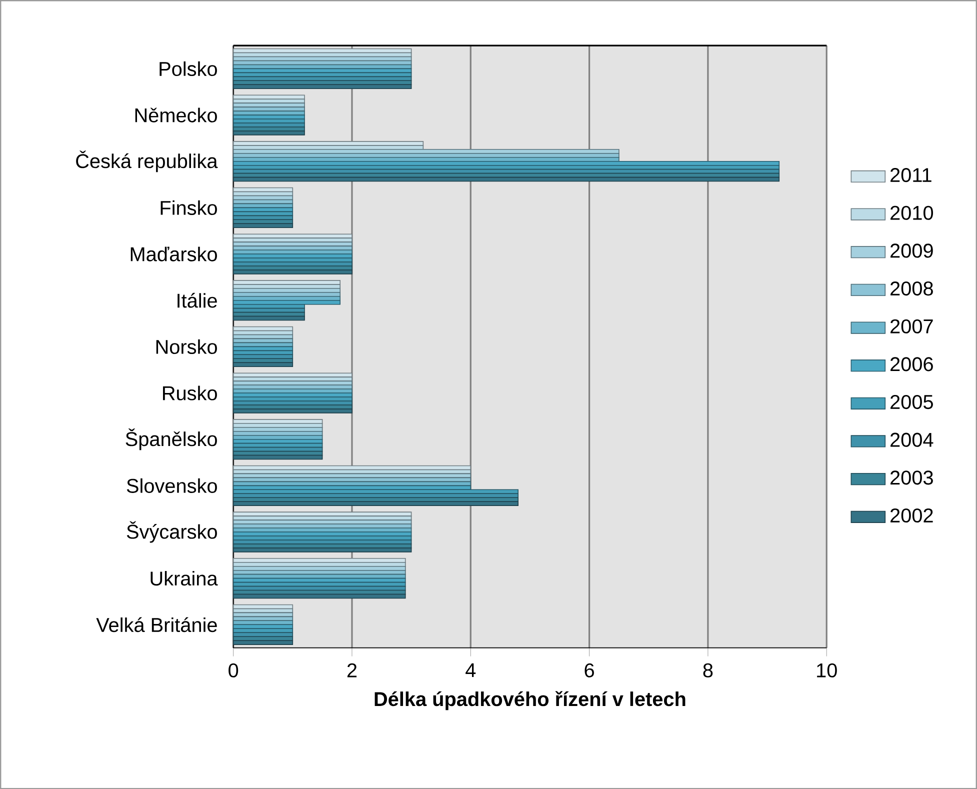 The width and height of the screenshot is (977, 789). Describe the element at coordinates (911, 401) in the screenshot. I see `legend-label: 2005` at that location.